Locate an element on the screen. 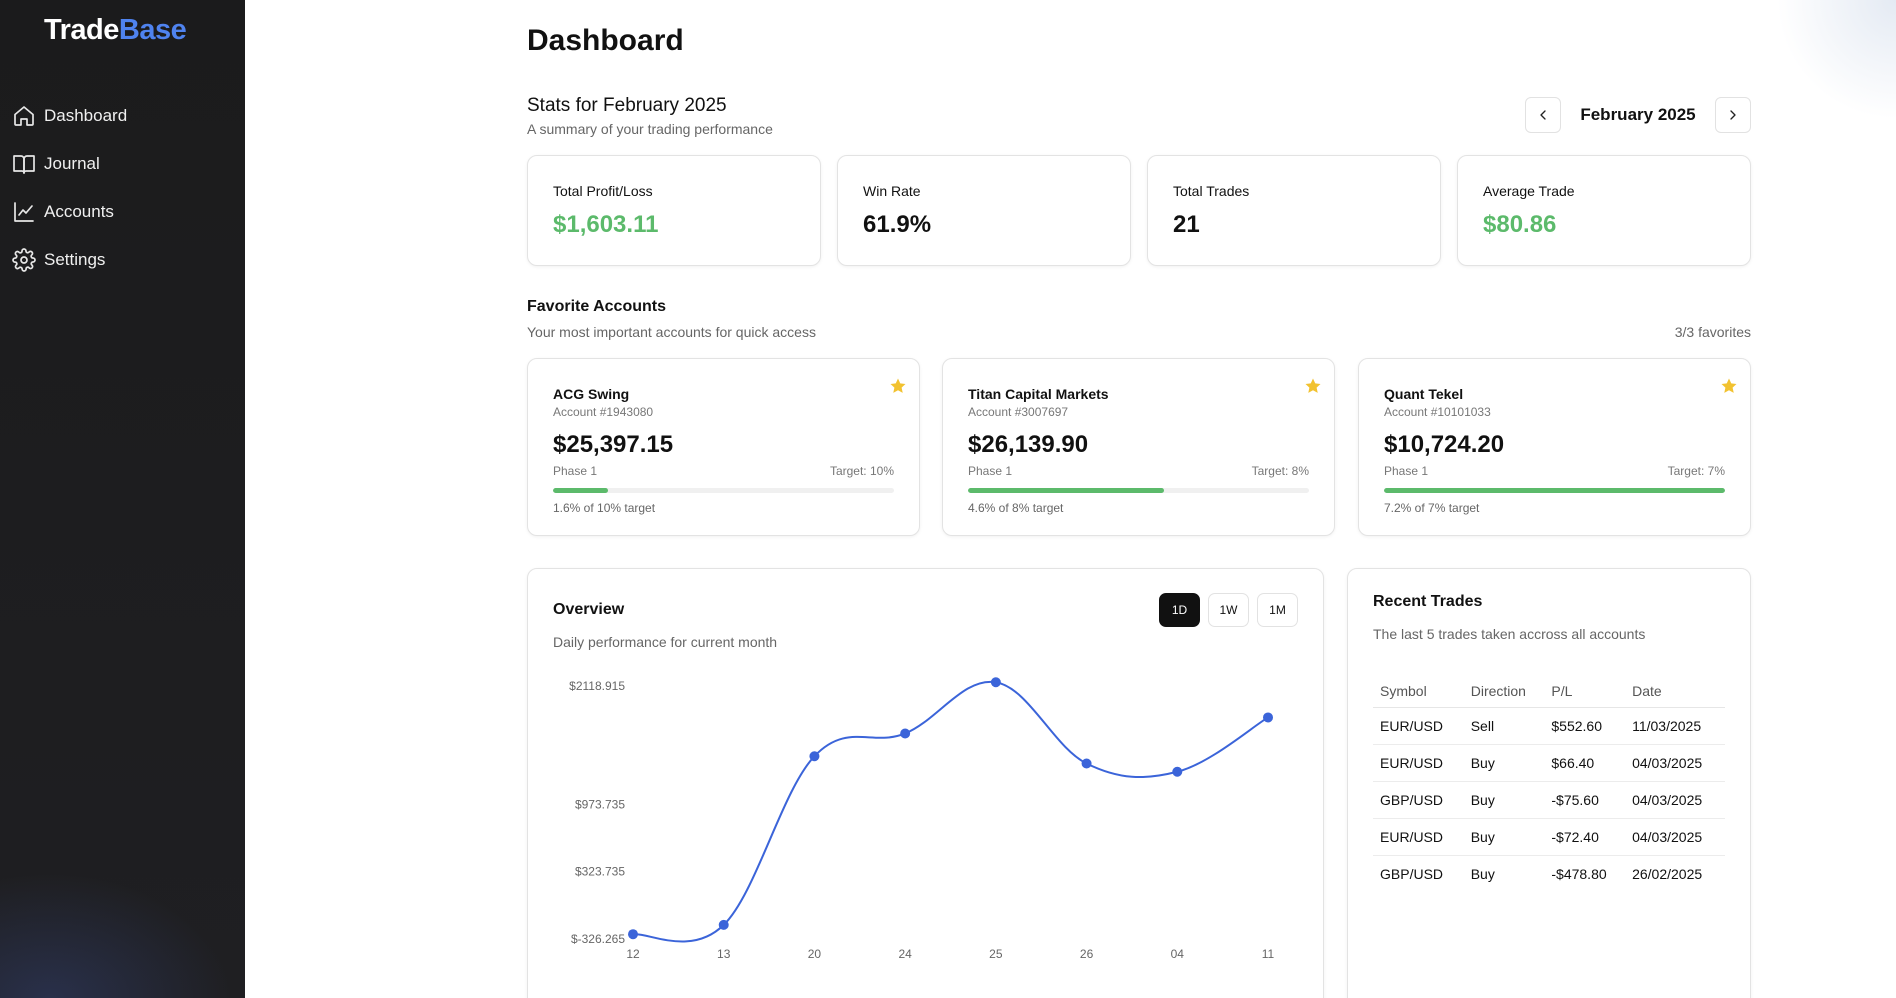 The image size is (1896, 998). sidebar-item-accounts: Accounts is located at coordinates (69, 212).